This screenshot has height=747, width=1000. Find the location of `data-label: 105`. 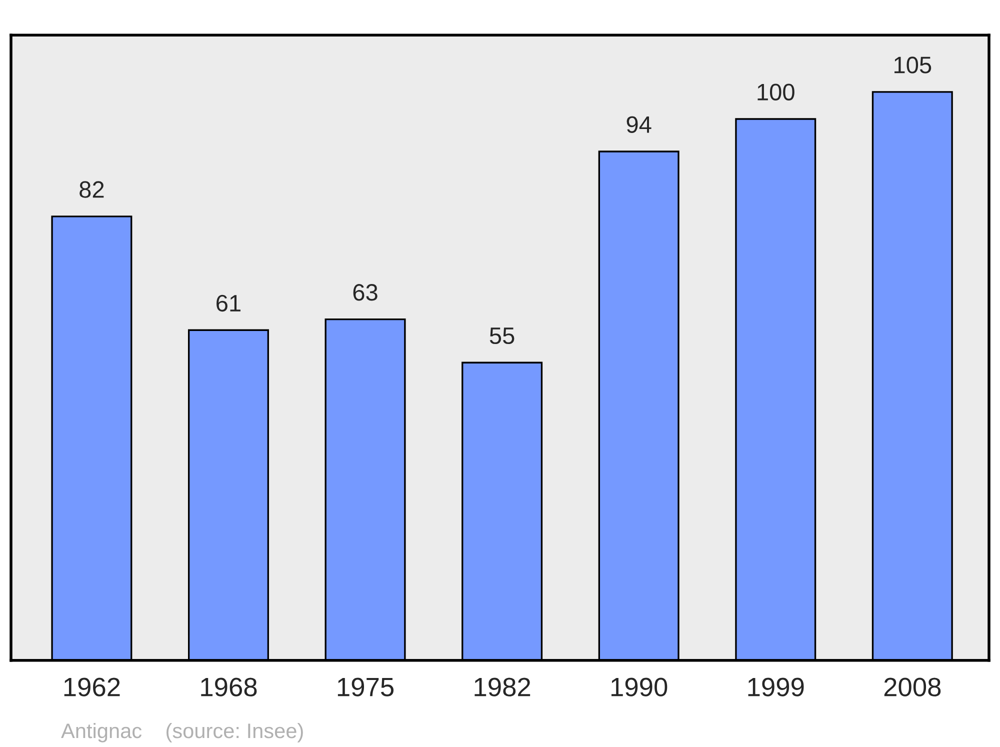

data-label: 105 is located at coordinates (913, 65).